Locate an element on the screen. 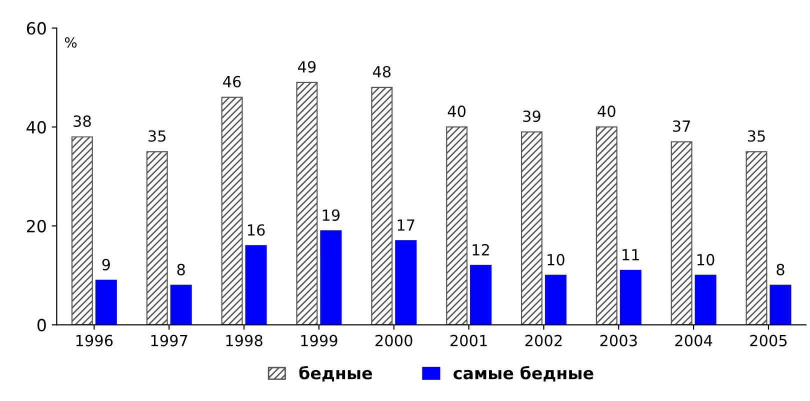 This screenshot has width=810, height=401. data-label: 38 is located at coordinates (82, 121).